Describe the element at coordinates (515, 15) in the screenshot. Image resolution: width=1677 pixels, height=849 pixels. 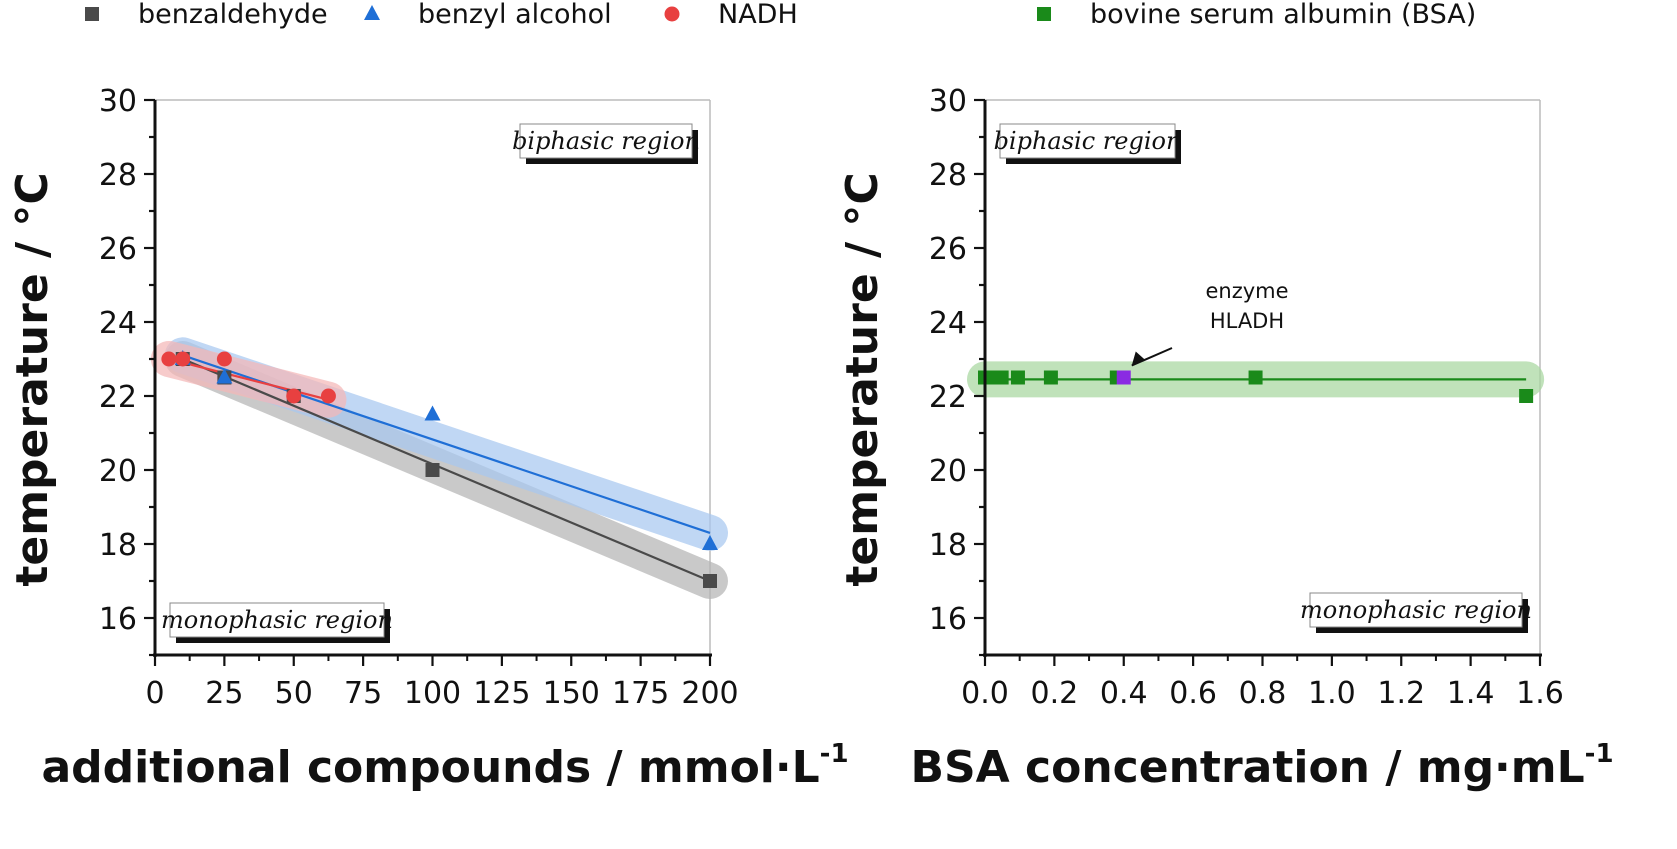
I see `legend-label: benzyl alcohol` at that location.